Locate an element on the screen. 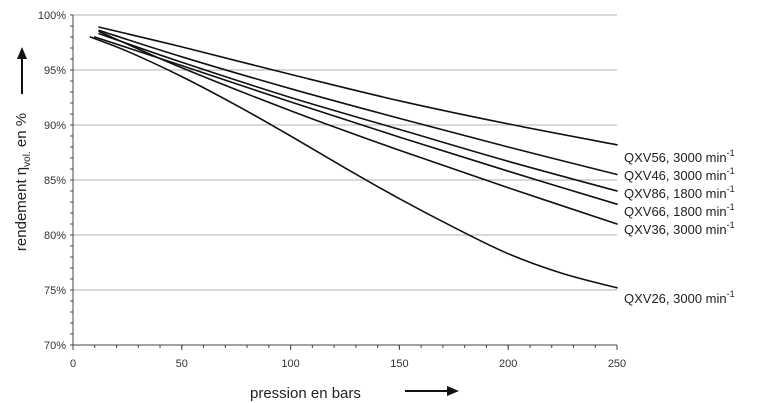 The image size is (771, 403). y-tick-label: 95% is located at coordinates (55, 71).